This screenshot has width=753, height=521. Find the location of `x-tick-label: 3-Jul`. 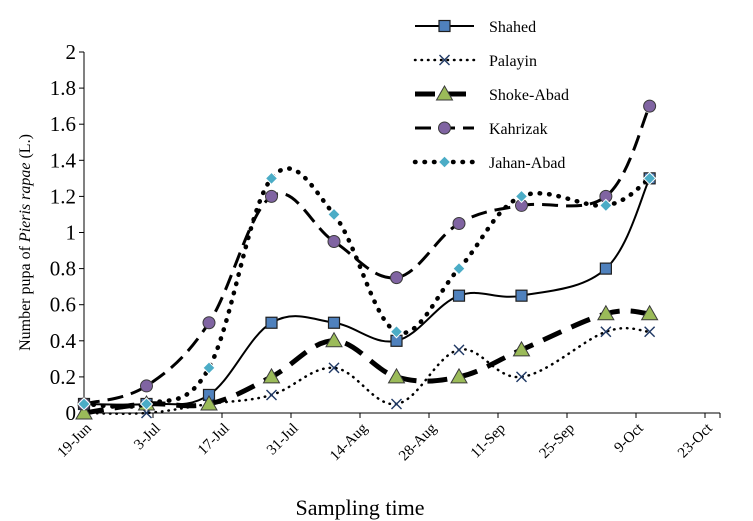

x-tick-label: 3-Jul is located at coordinates (147, 437).